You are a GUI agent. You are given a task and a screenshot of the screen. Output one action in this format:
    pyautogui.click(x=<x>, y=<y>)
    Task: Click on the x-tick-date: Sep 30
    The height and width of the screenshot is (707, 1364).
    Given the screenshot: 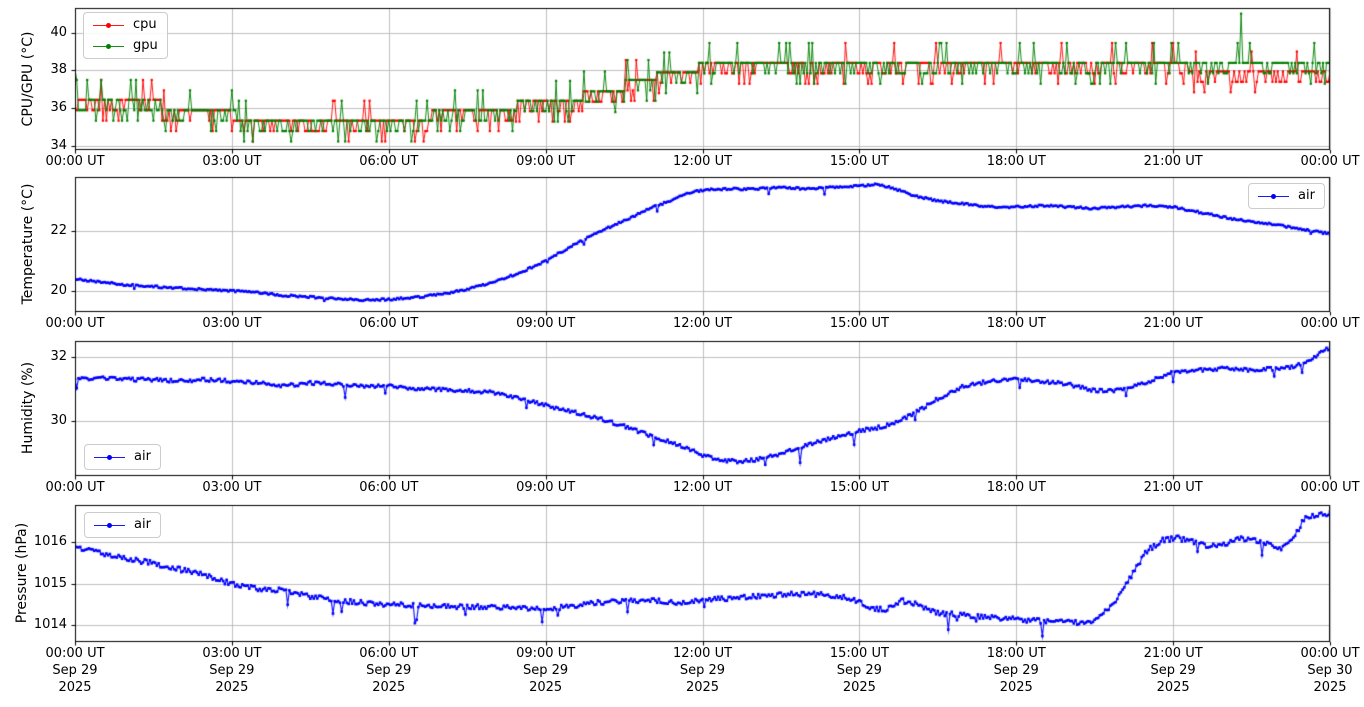 What is the action you would take?
    pyautogui.click(x=1330, y=670)
    